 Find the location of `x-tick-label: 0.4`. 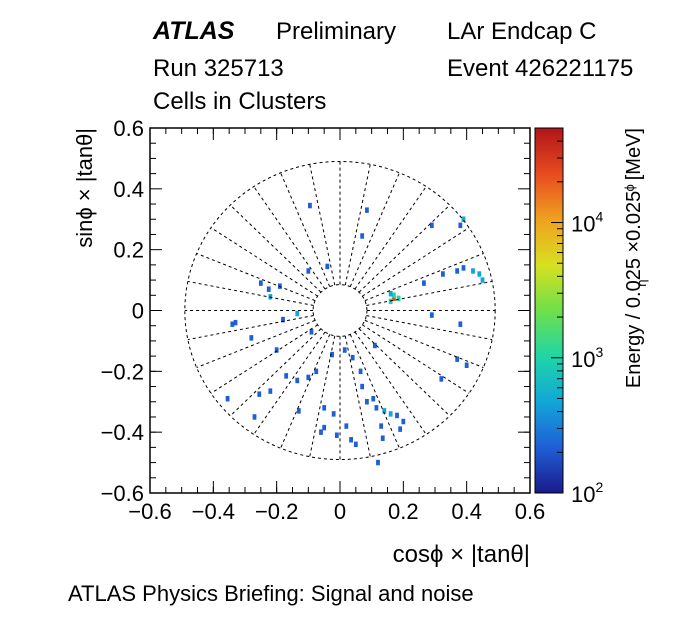

x-tick-label: 0.4 is located at coordinates (466, 511).